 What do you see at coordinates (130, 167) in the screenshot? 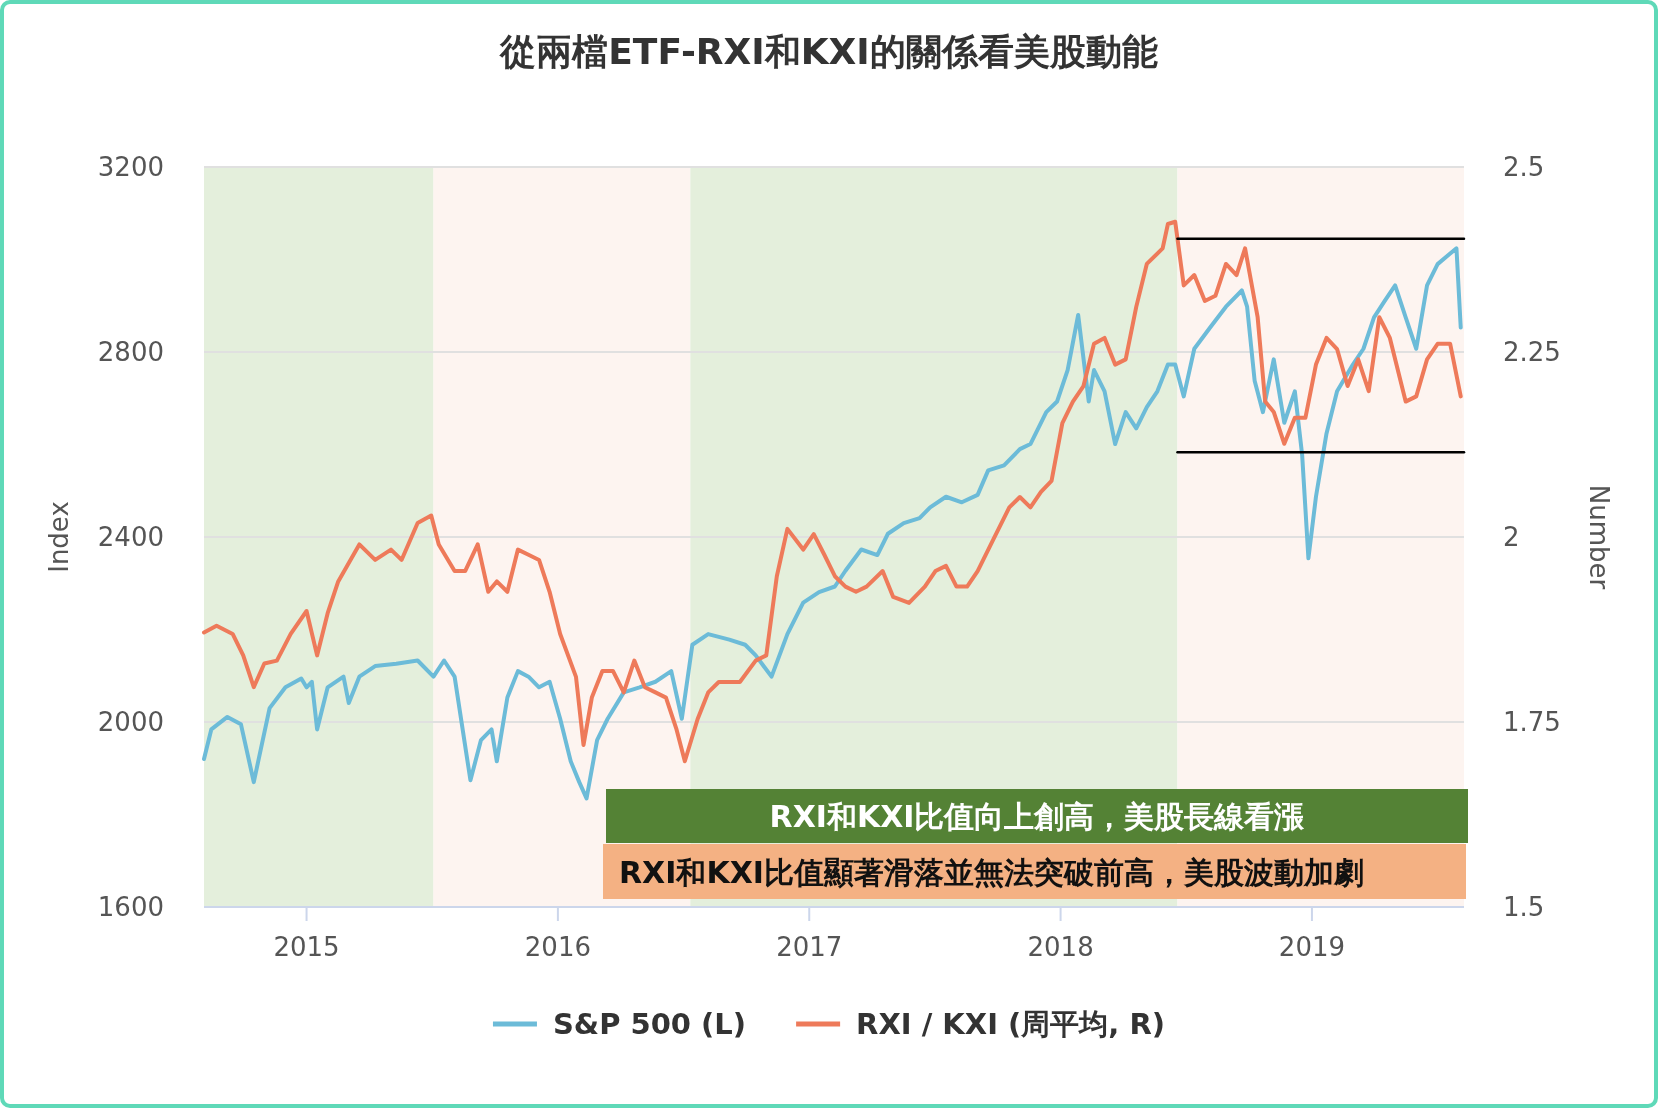
I see `y-tick-label: 3200` at bounding box center [130, 167].